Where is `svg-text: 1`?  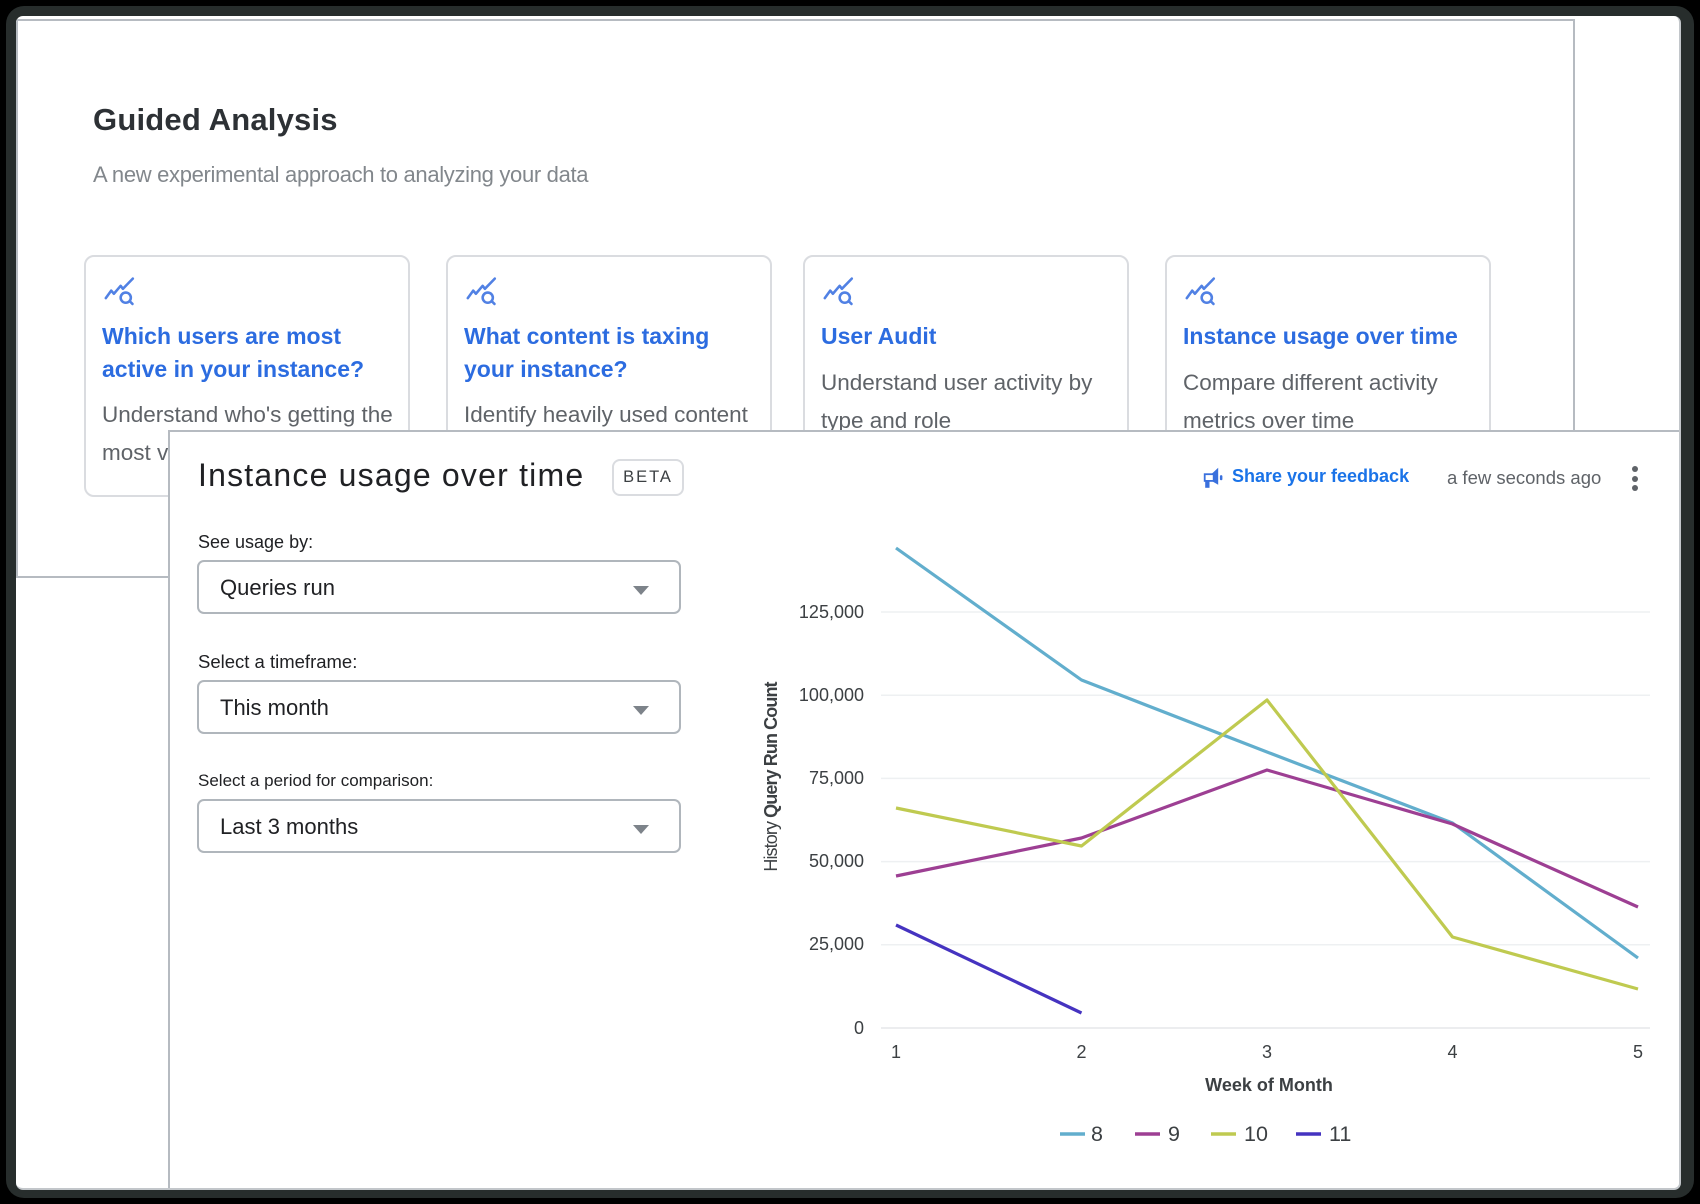
svg-text: 1 is located at coordinates (896, 1052).